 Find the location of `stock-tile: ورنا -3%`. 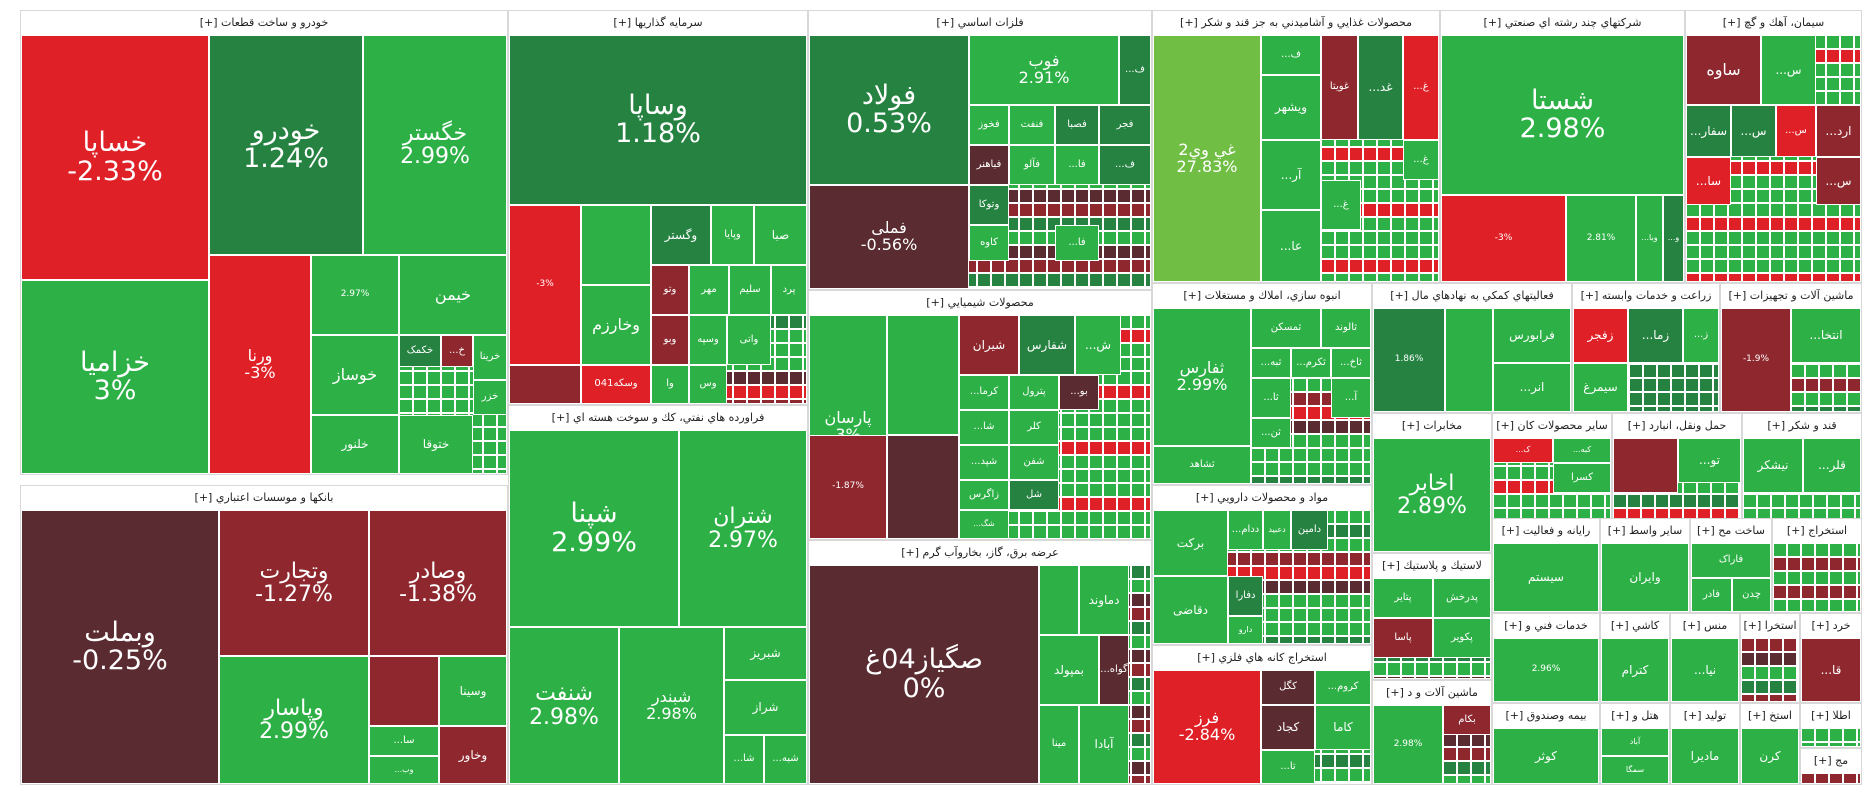

stock-tile: ورنا -3% is located at coordinates (260, 364).